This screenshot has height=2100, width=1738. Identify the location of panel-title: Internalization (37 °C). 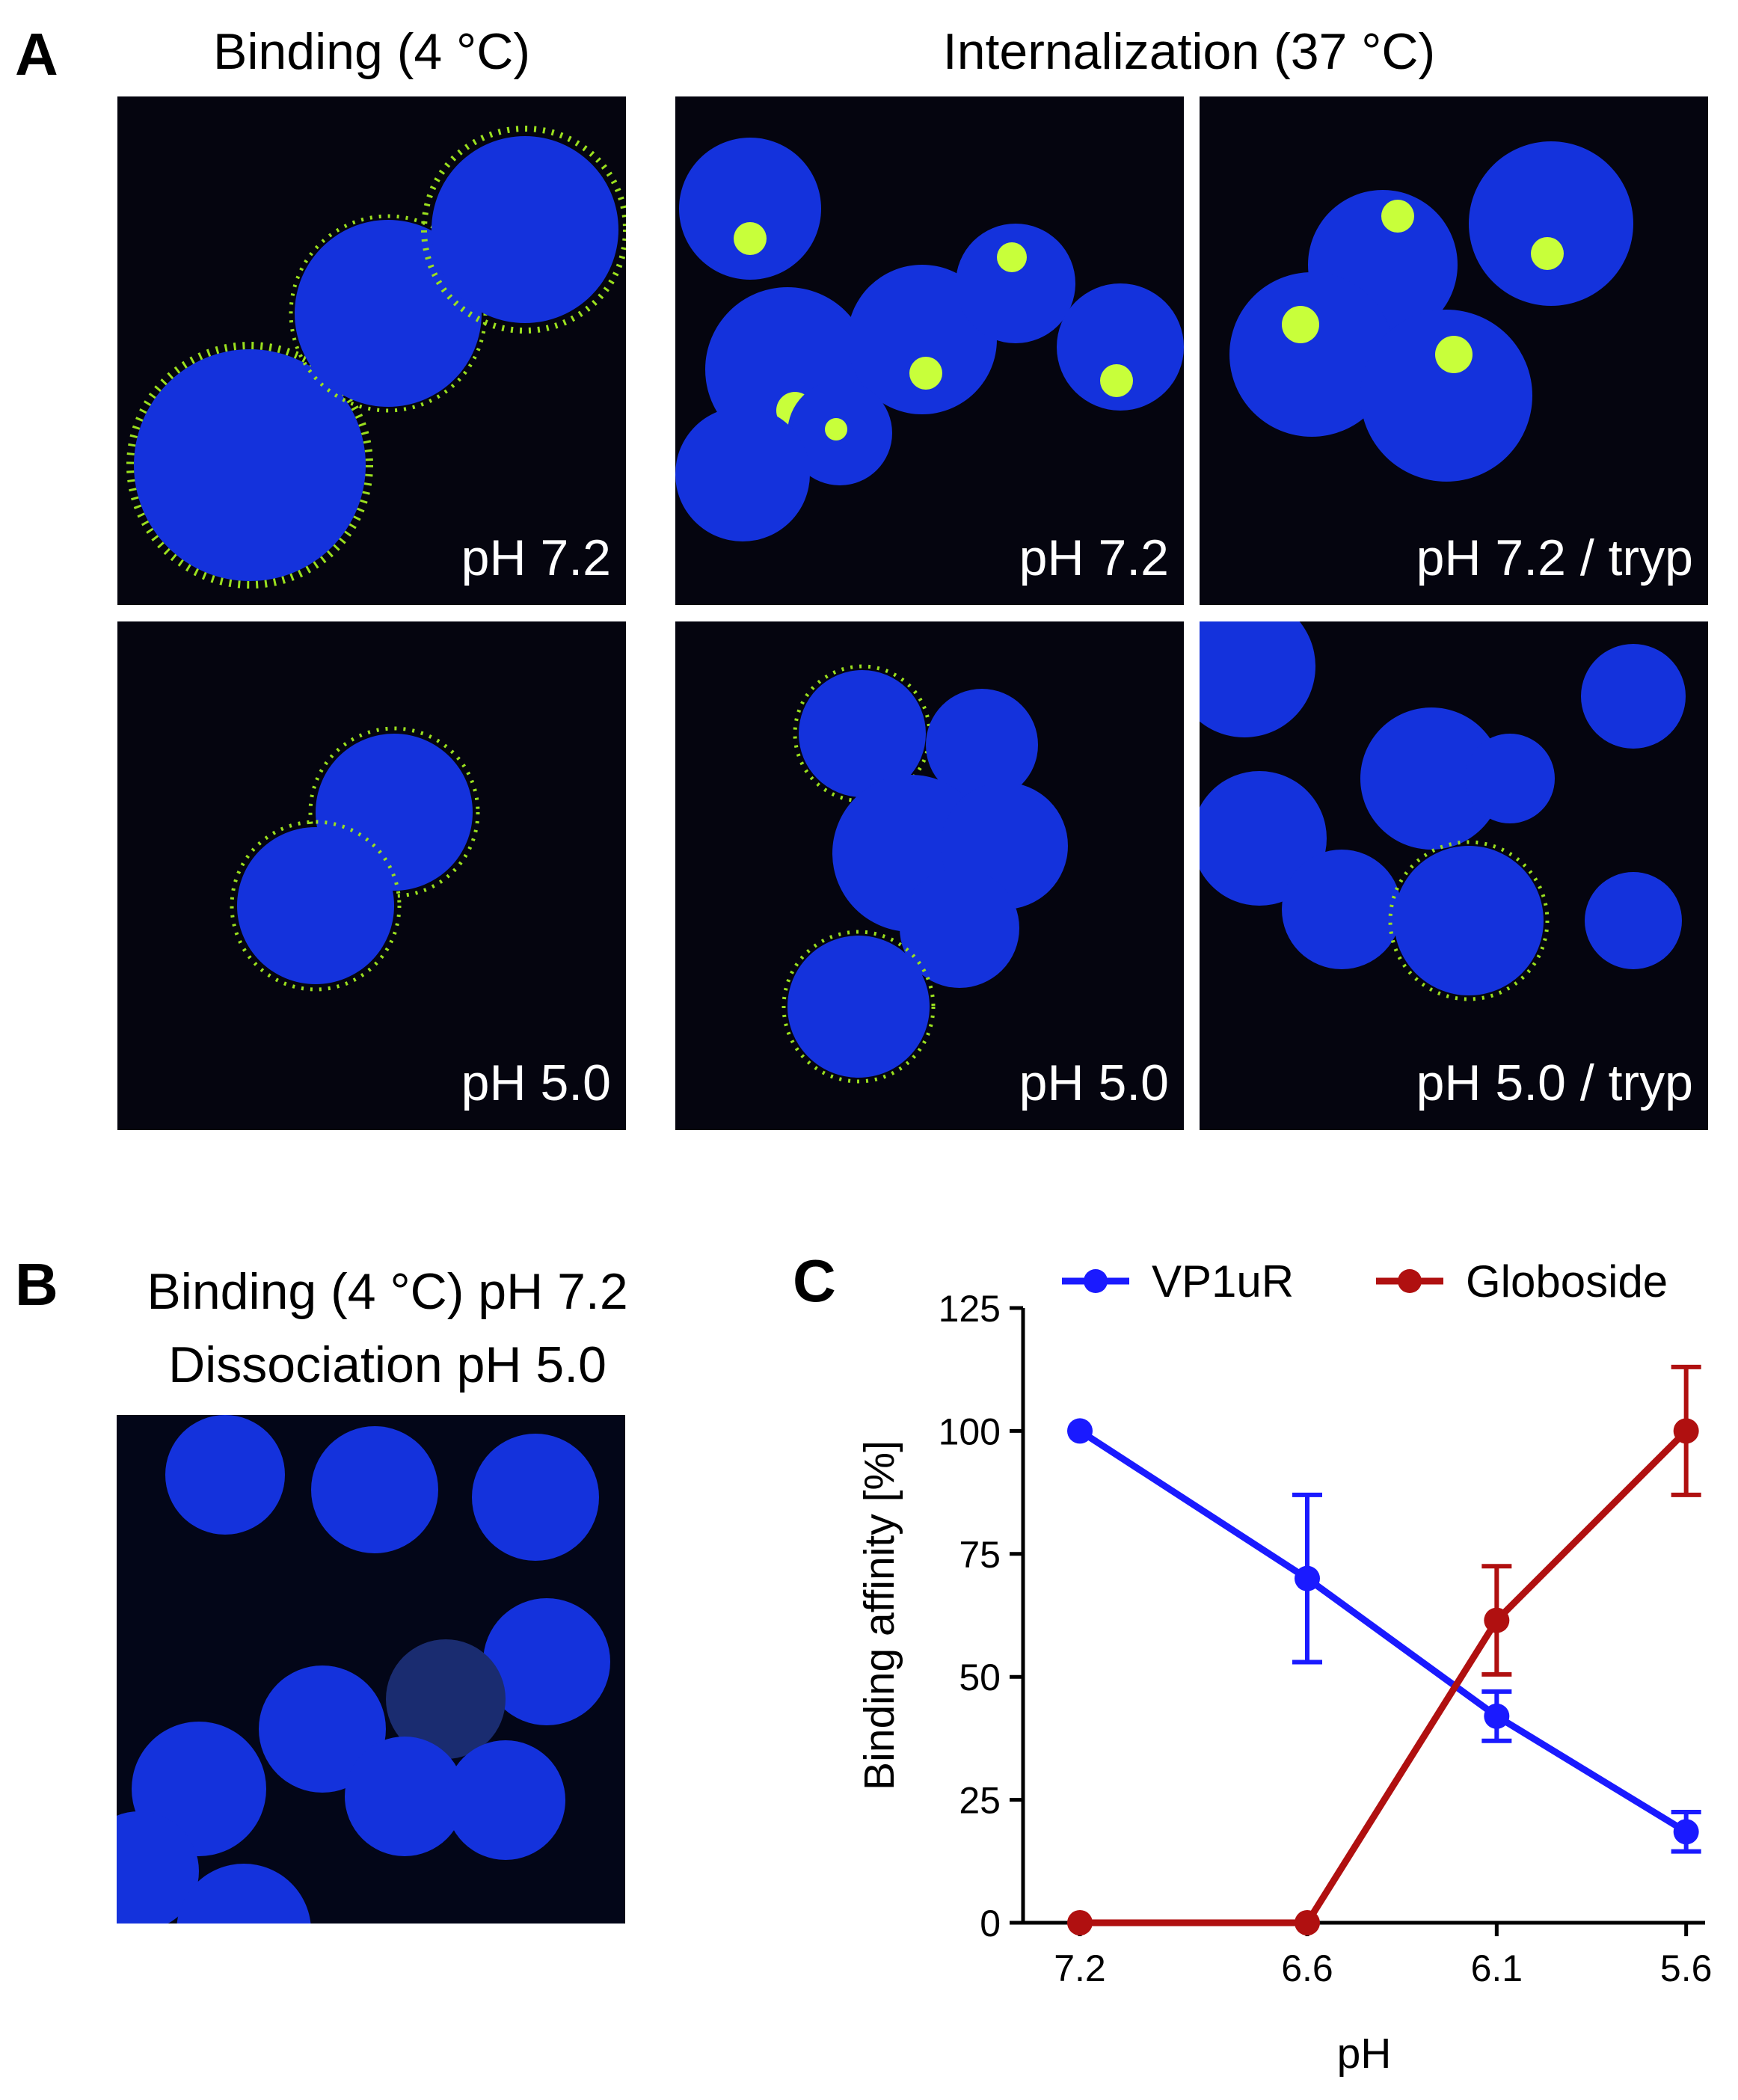
(1189, 52).